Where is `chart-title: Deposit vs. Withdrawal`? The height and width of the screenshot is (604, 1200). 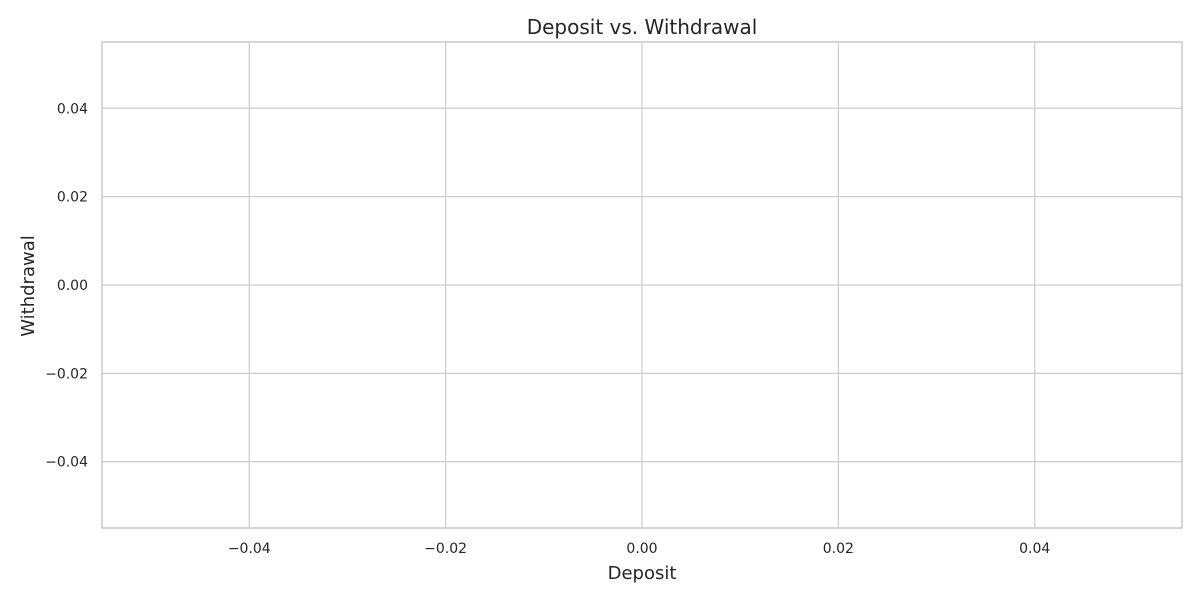
chart-title: Deposit vs. Withdrawal is located at coordinates (642, 27).